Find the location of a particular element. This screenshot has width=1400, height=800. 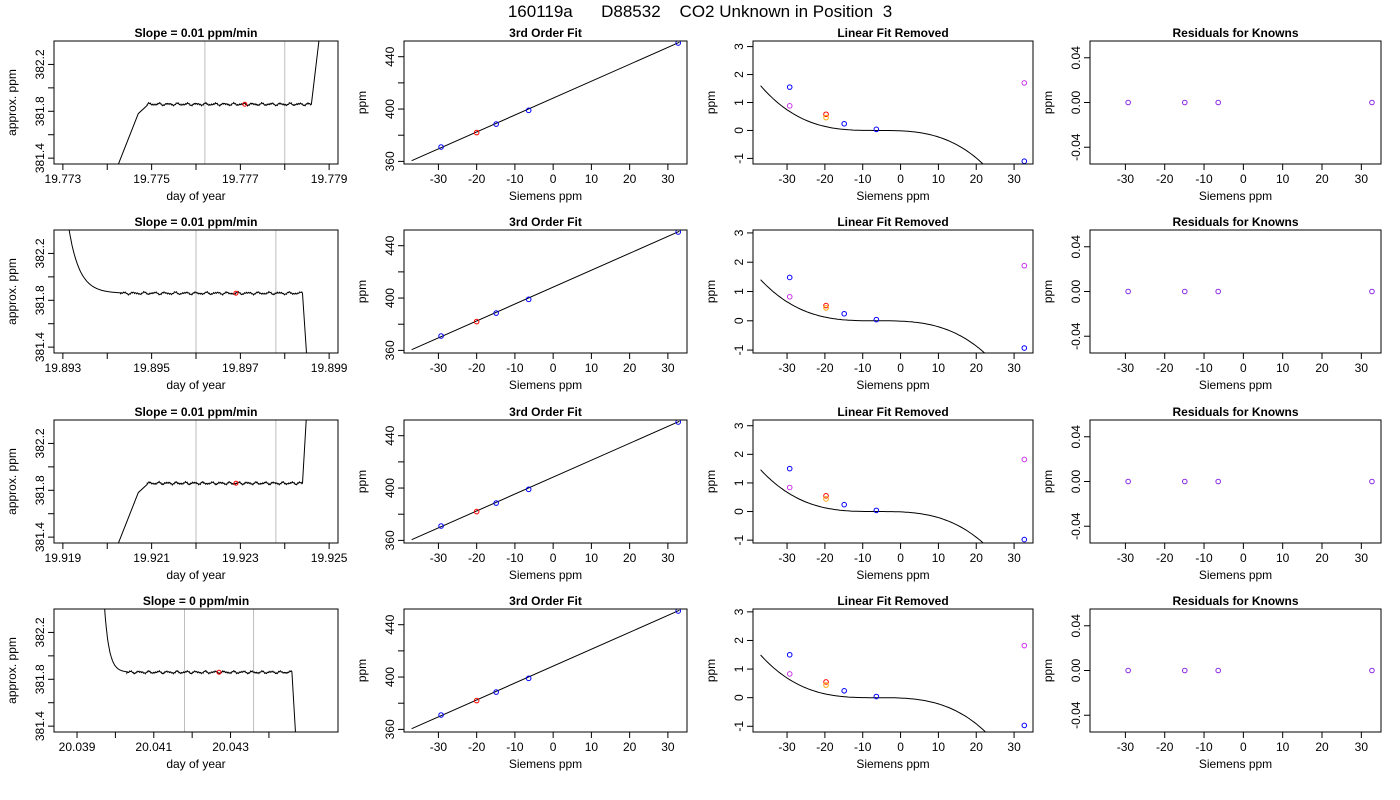

panel-title: 3rd Order Fit is located at coordinates (545, 601).